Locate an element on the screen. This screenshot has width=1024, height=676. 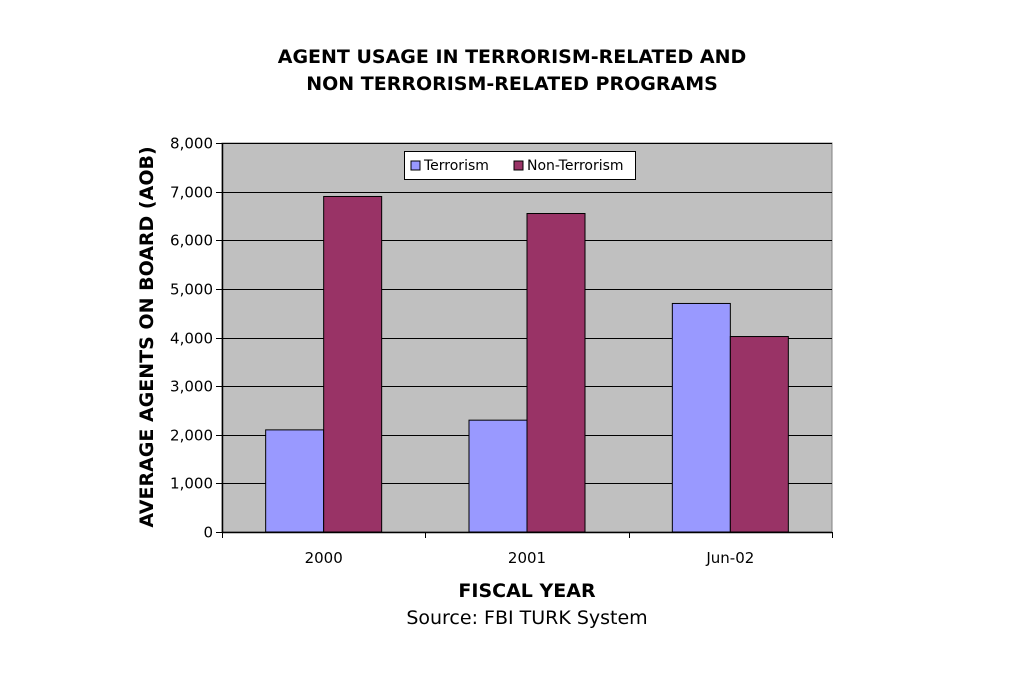
y-tick-label-4: 4,000 is located at coordinates (191, 339).